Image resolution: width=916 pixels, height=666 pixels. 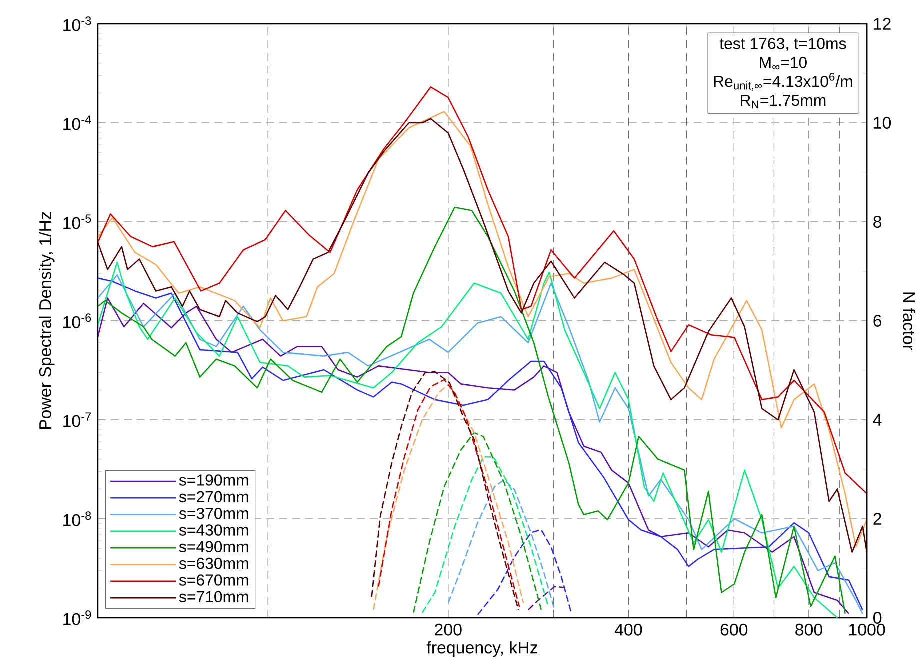 I want to click on y-tick-label: 10$^{-7}$, so click(x=78, y=420).